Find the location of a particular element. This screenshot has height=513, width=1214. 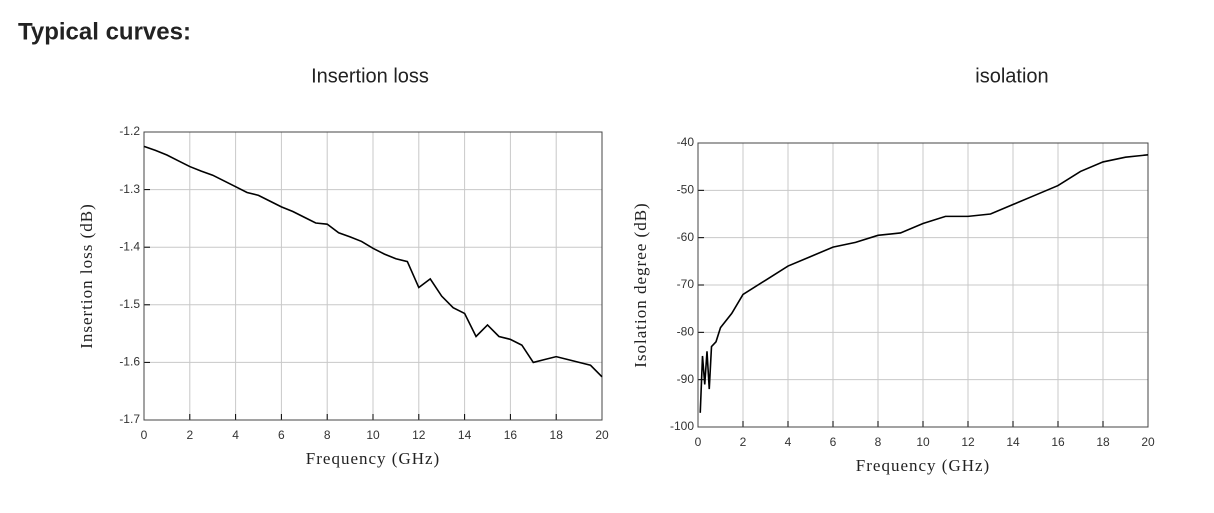

y-tick-label: -1.5 is located at coordinates (129, 304).